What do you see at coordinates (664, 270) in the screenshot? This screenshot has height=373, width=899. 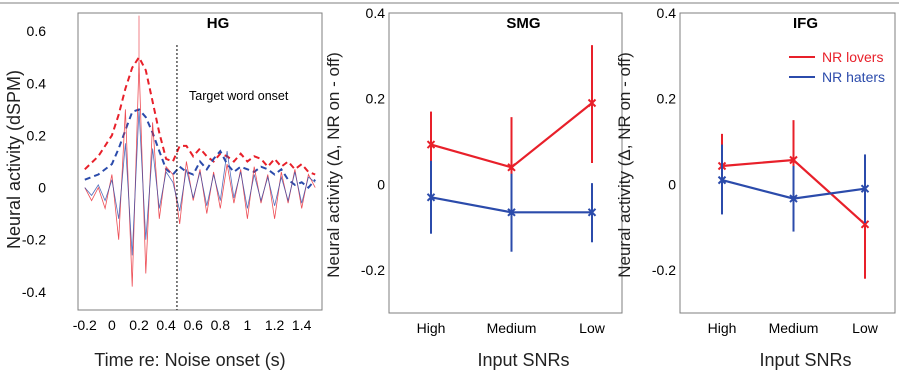 I see `ifg-y-tick-label: -0.2` at bounding box center [664, 270].